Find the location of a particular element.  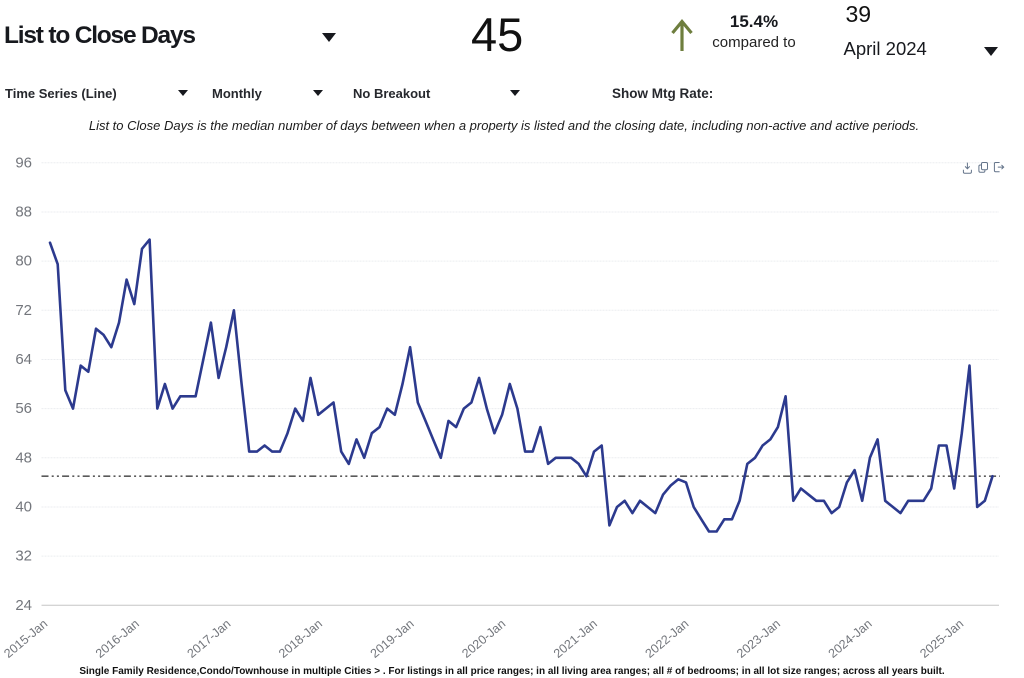

svg-text: 64 is located at coordinates (23, 359).